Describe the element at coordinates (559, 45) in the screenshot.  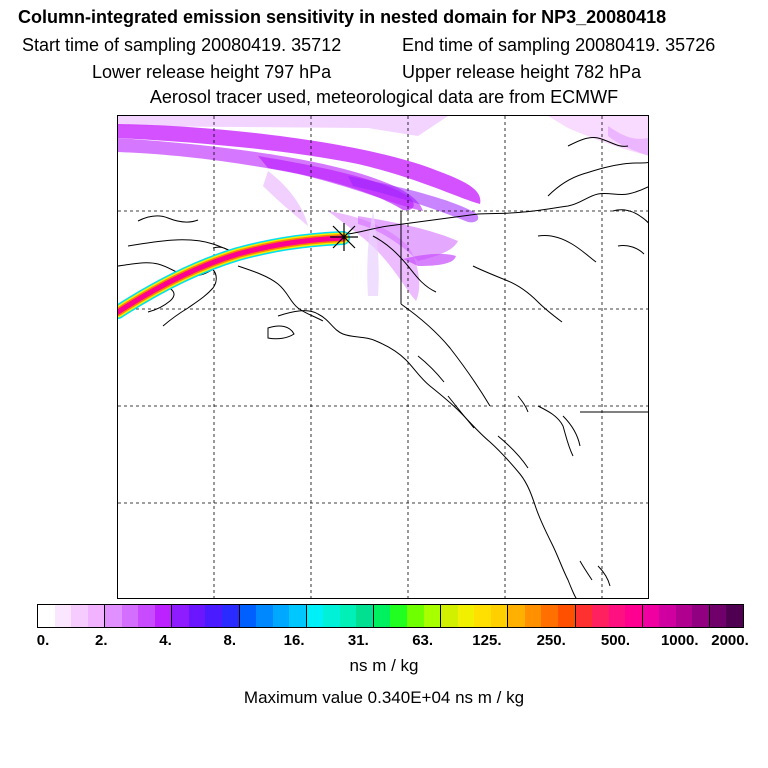
I see `end-time: End time of sampling 20080419. 35726` at that location.